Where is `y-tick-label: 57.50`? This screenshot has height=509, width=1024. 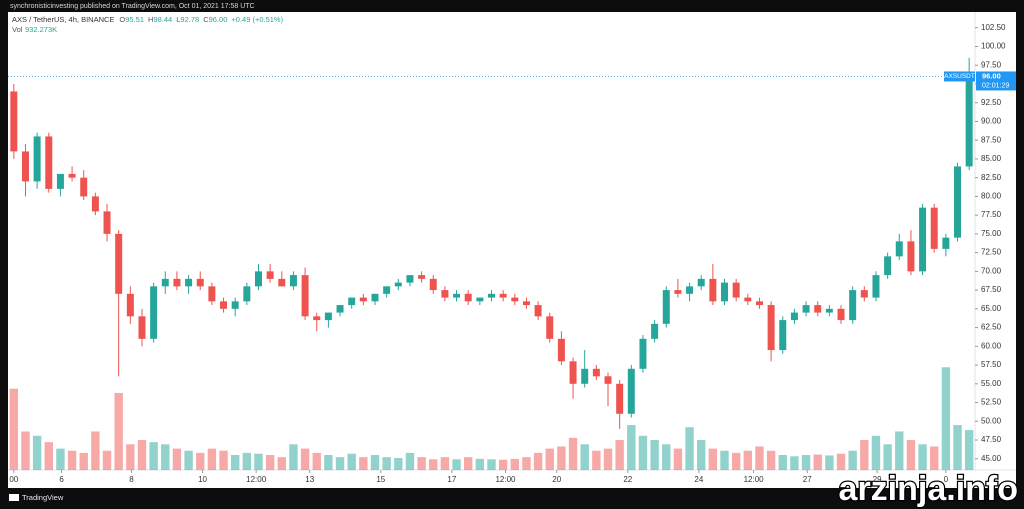 y-tick-label: 57.50 is located at coordinates (991, 364).